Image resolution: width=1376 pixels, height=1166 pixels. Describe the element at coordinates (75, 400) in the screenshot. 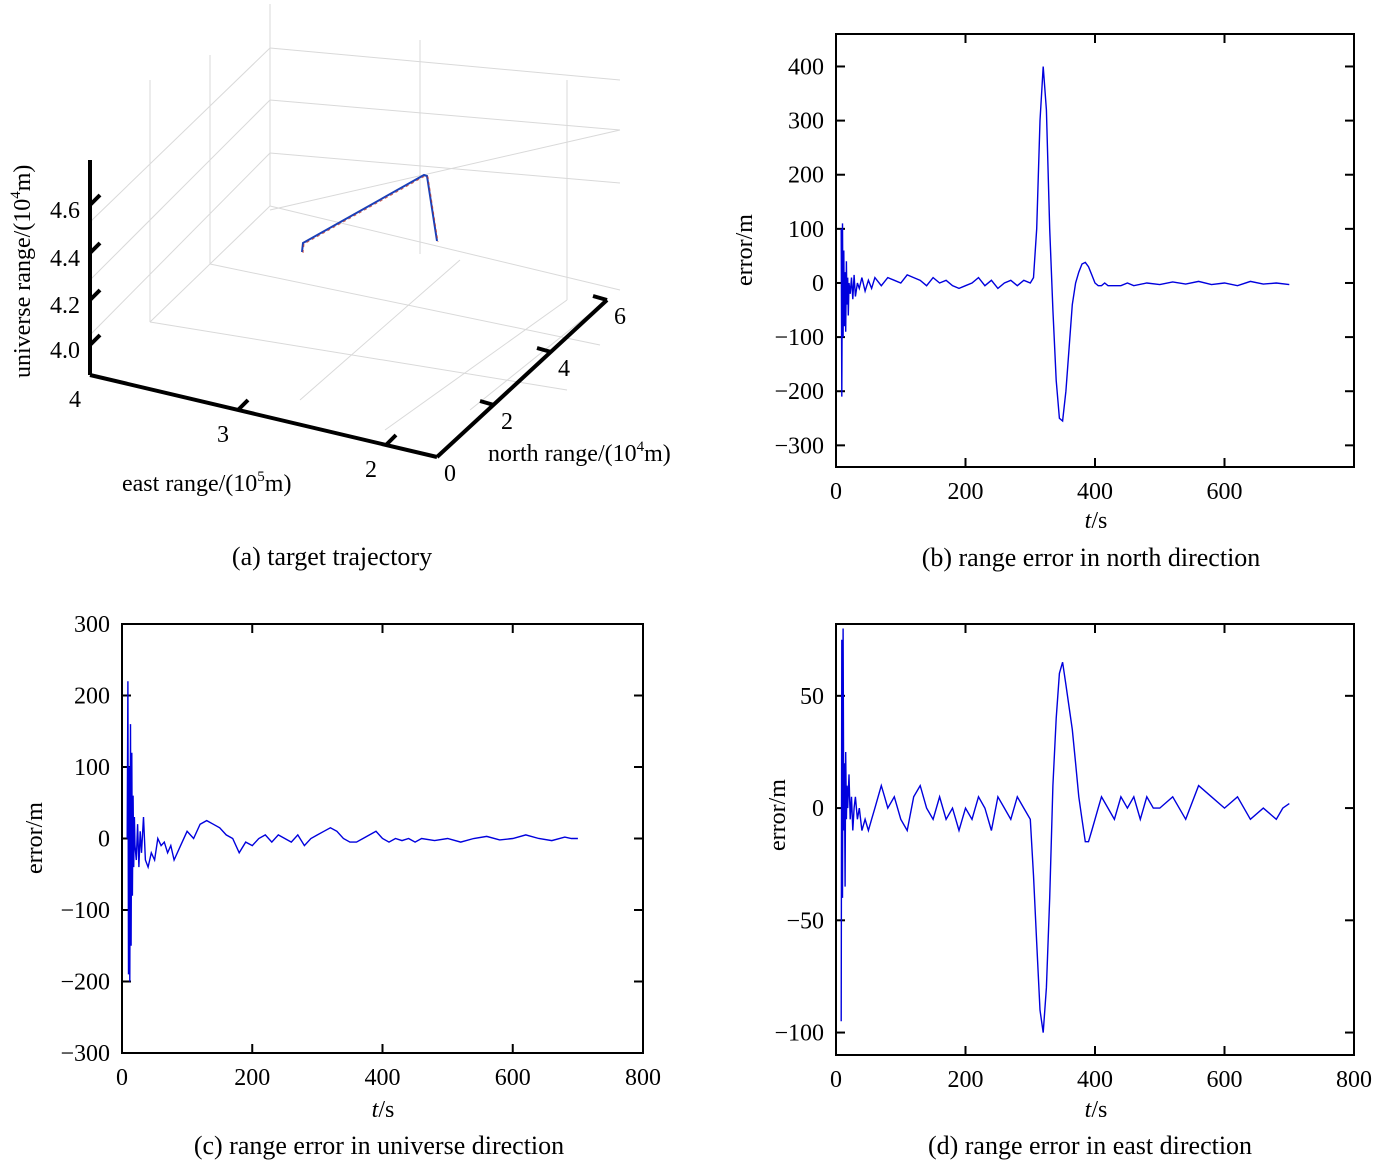

I see `x-tick-label: 4` at that location.